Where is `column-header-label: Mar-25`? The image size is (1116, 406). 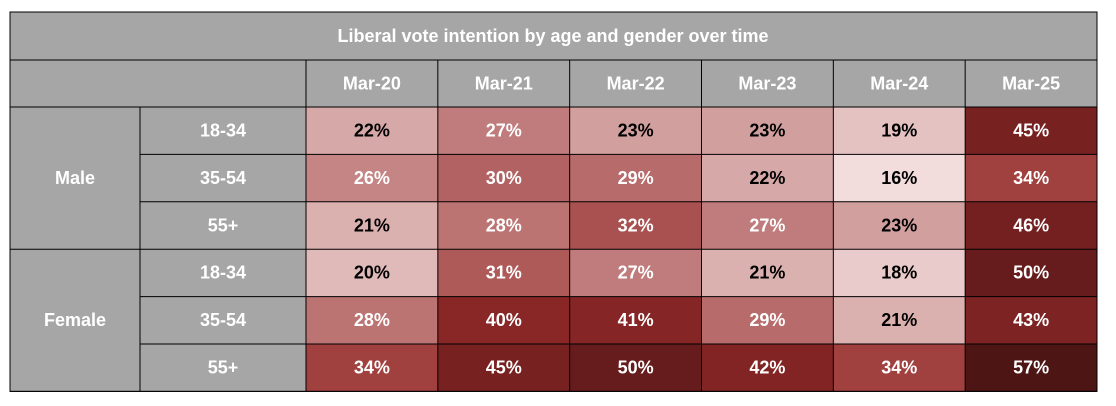
column-header-label: Mar-25 is located at coordinates (1031, 83).